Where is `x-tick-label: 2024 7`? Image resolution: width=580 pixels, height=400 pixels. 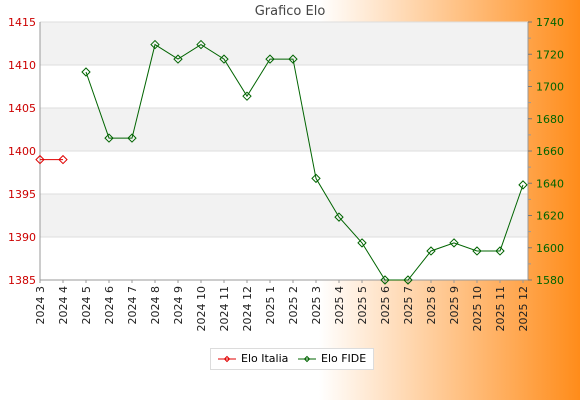
x-tick-label: 2024 7 is located at coordinates (132, 305).